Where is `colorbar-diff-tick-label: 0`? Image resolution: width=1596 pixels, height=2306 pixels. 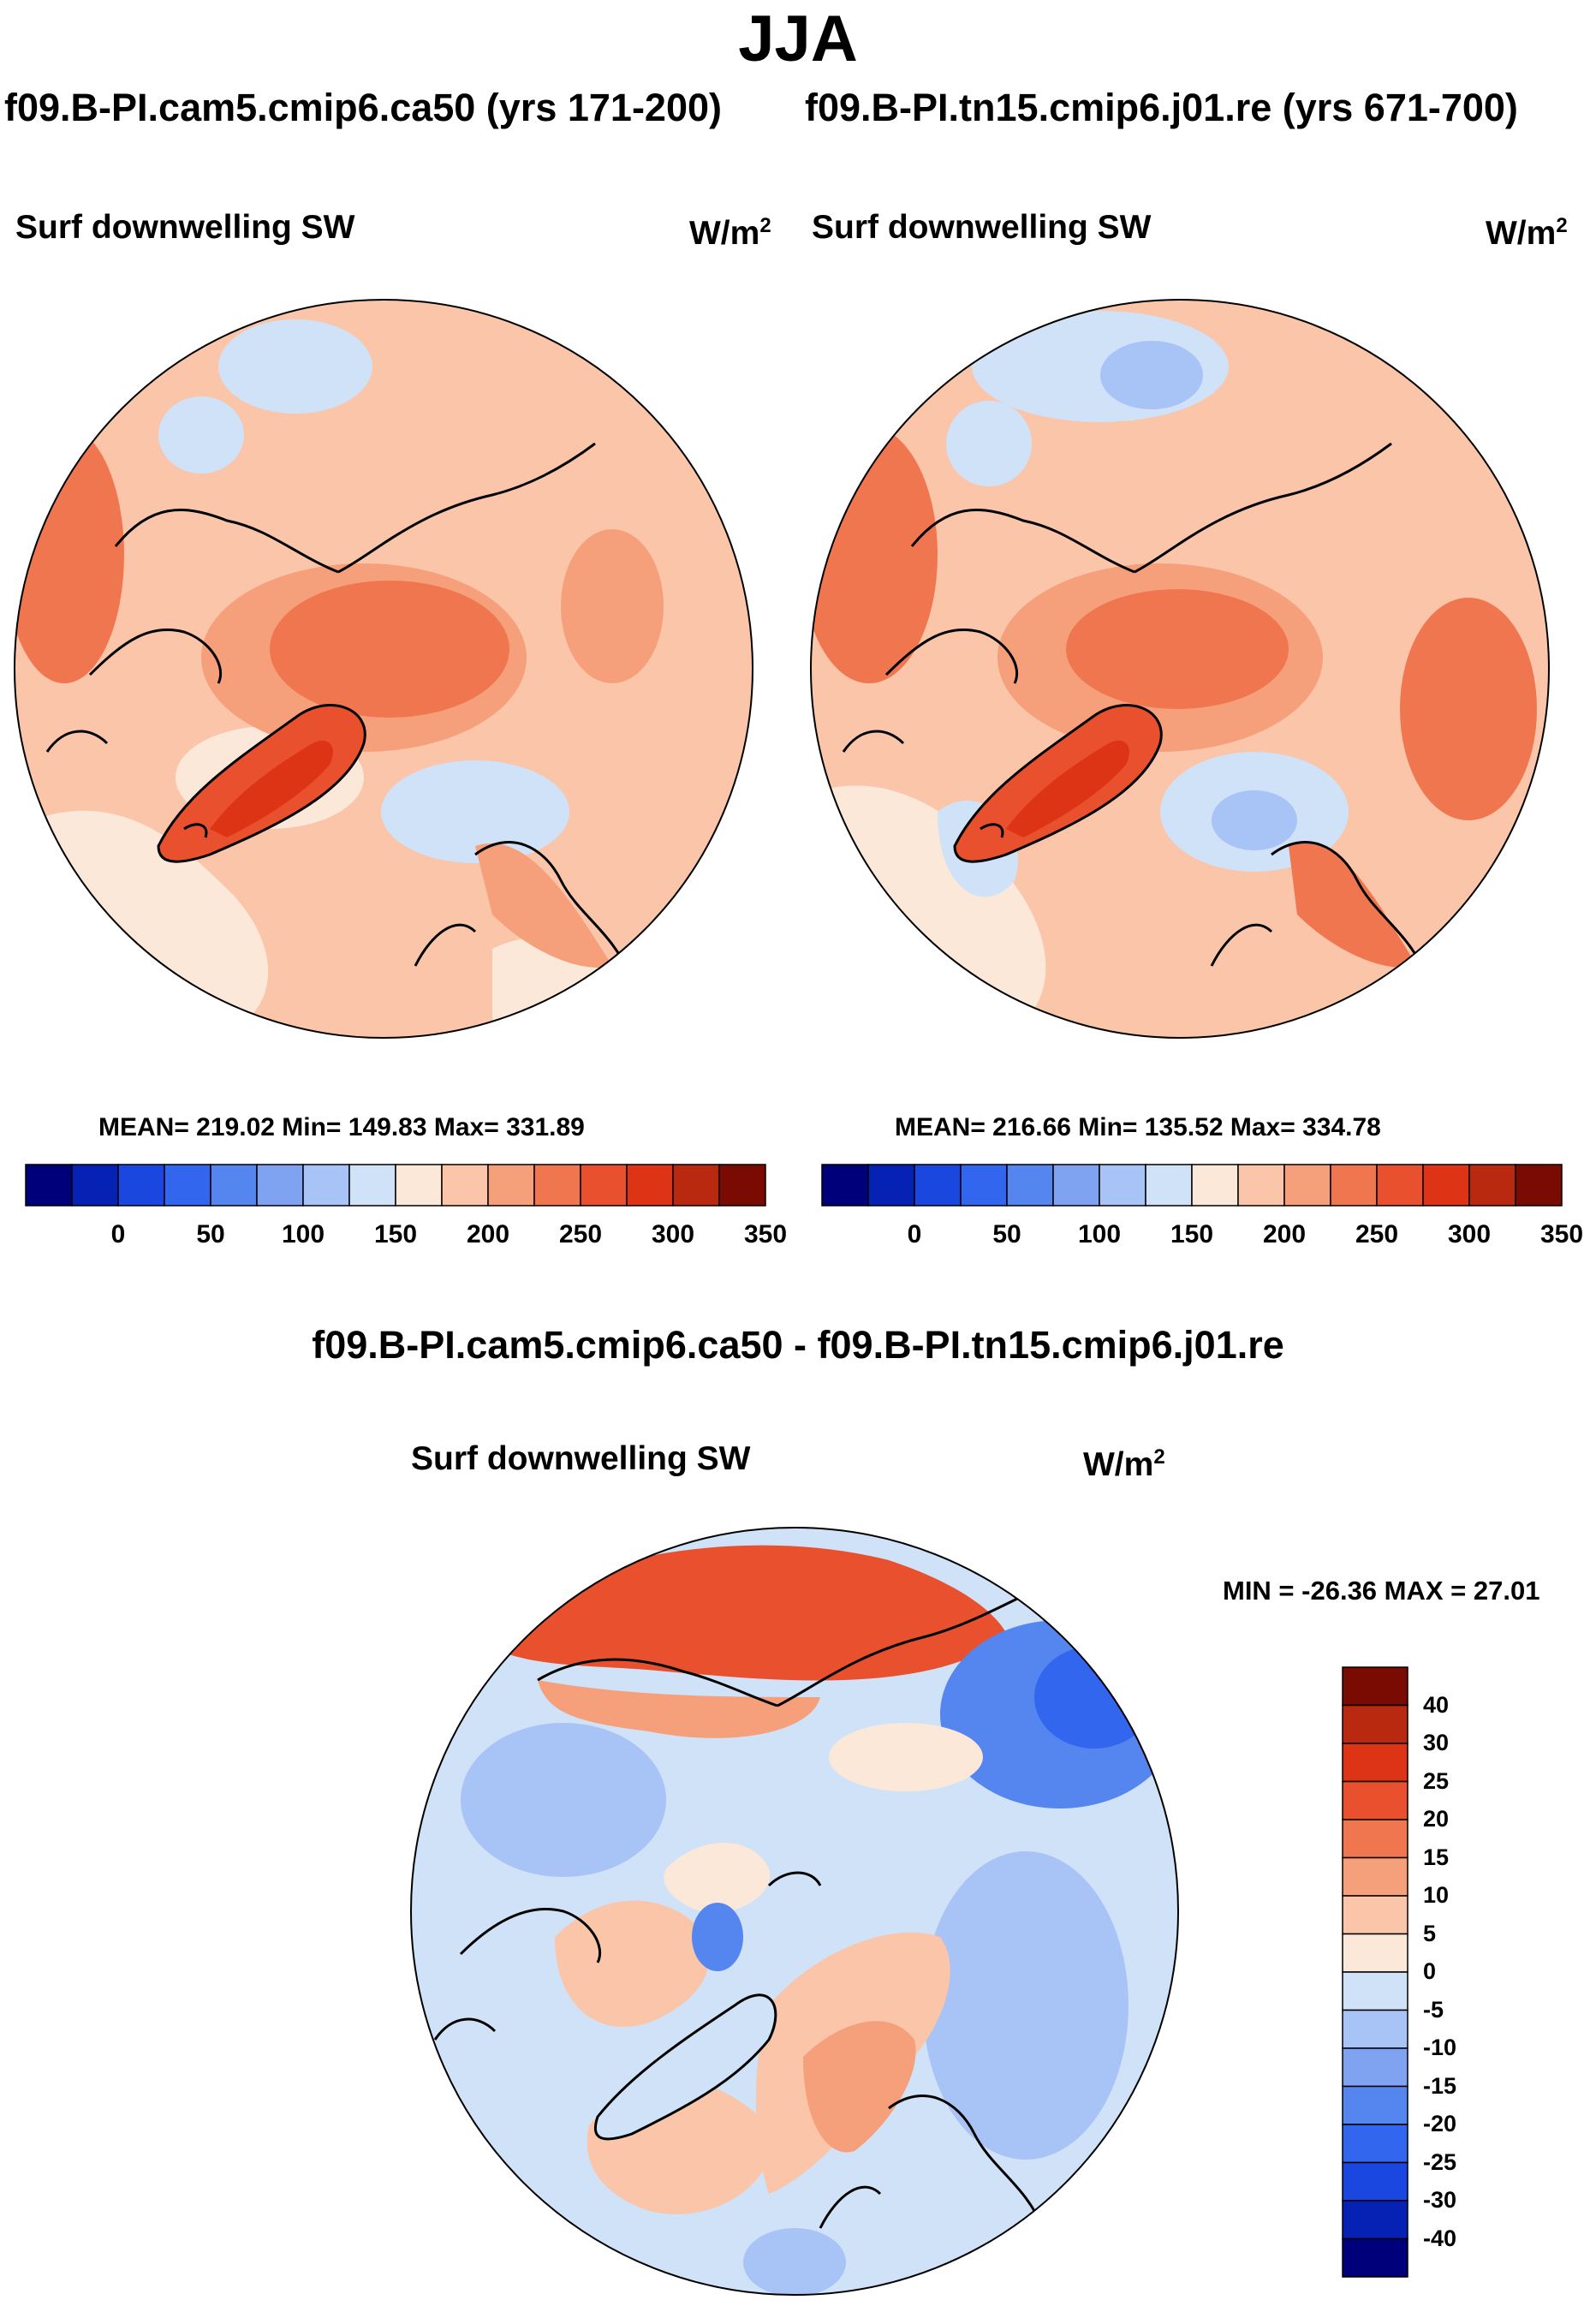
colorbar-diff-tick-label: 0 is located at coordinates (1430, 1971).